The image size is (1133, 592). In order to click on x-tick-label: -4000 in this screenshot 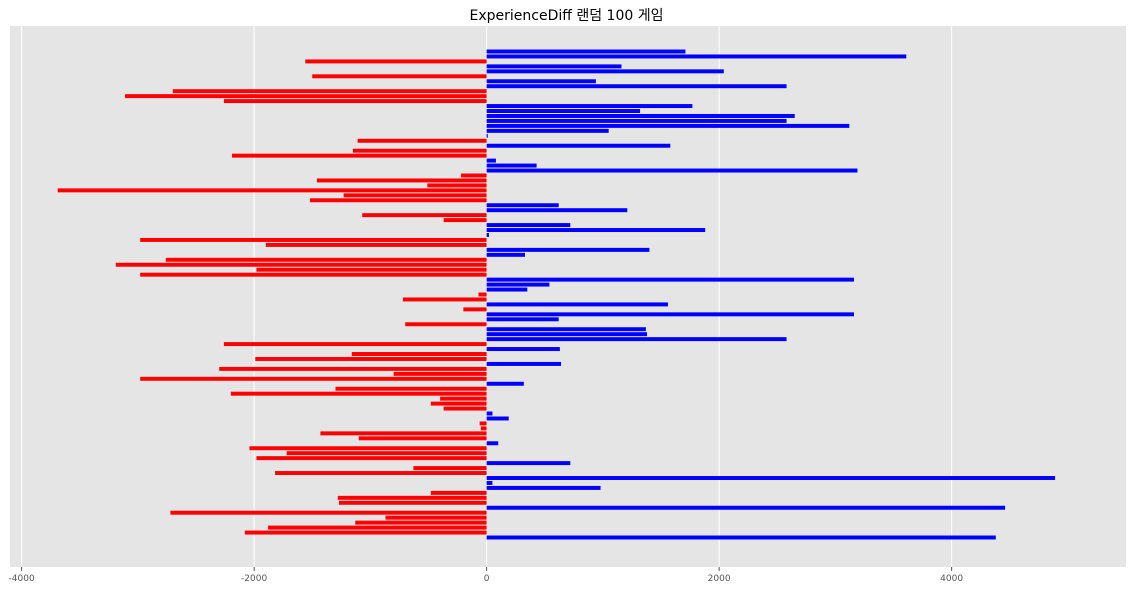, I will do `click(22, 579)`.